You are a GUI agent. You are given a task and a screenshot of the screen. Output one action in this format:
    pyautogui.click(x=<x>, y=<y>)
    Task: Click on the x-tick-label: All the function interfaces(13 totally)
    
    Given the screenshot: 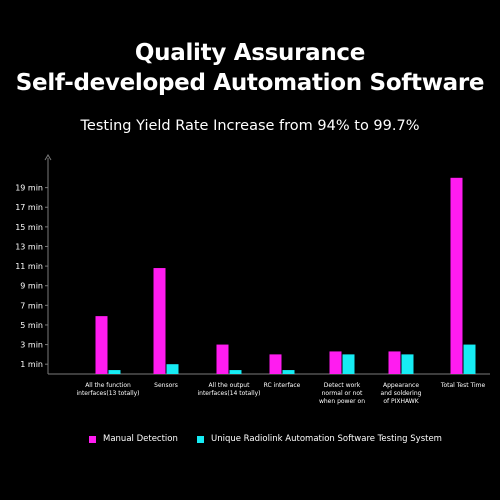 What is the action you would take?
    pyautogui.click(x=107, y=389)
    